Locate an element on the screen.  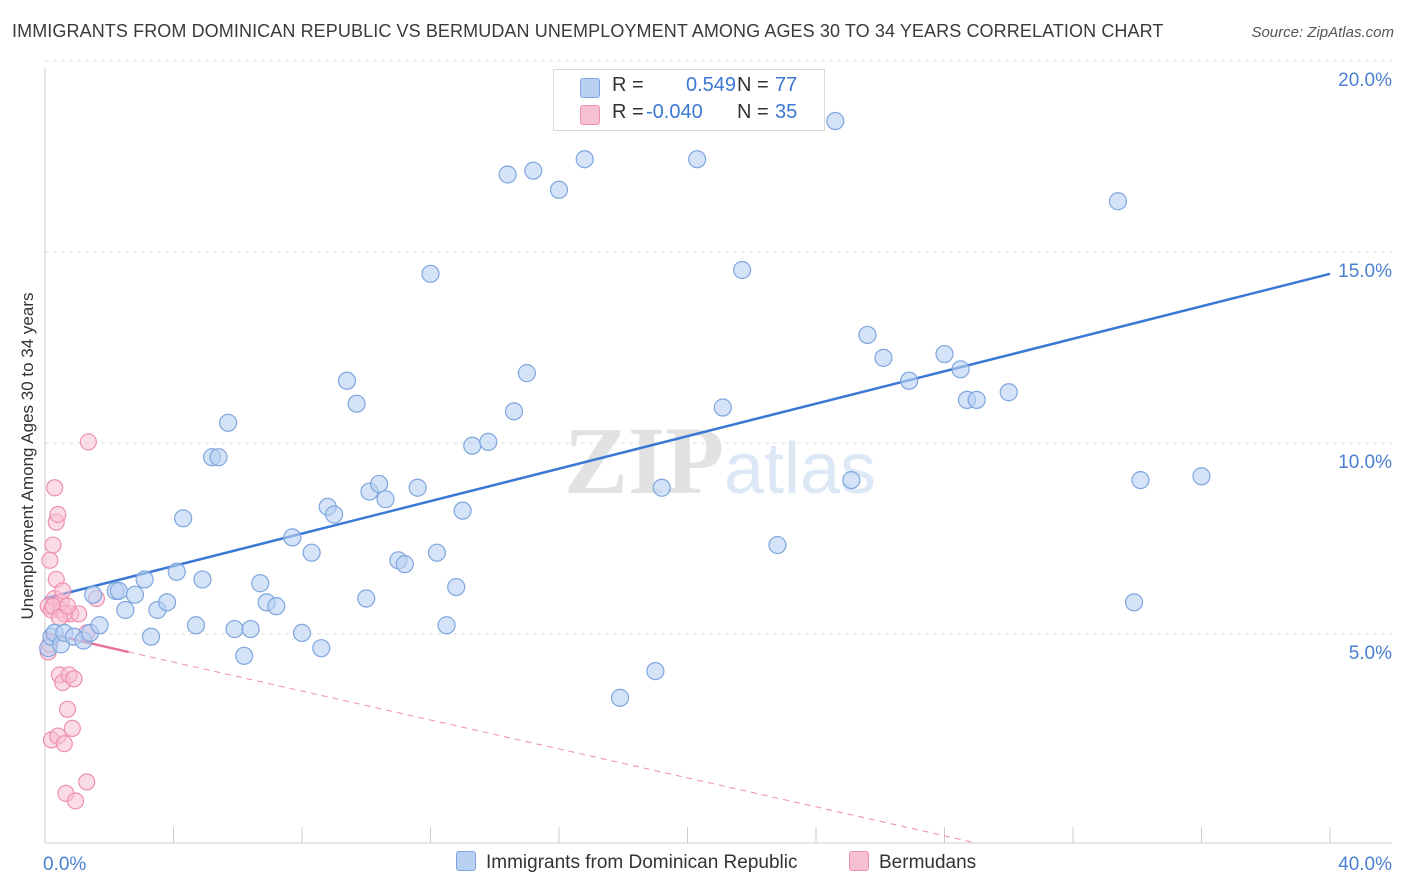
bottom-legend-dominican: Immigrants from Dominican Republic is located at coordinates (627, 862).